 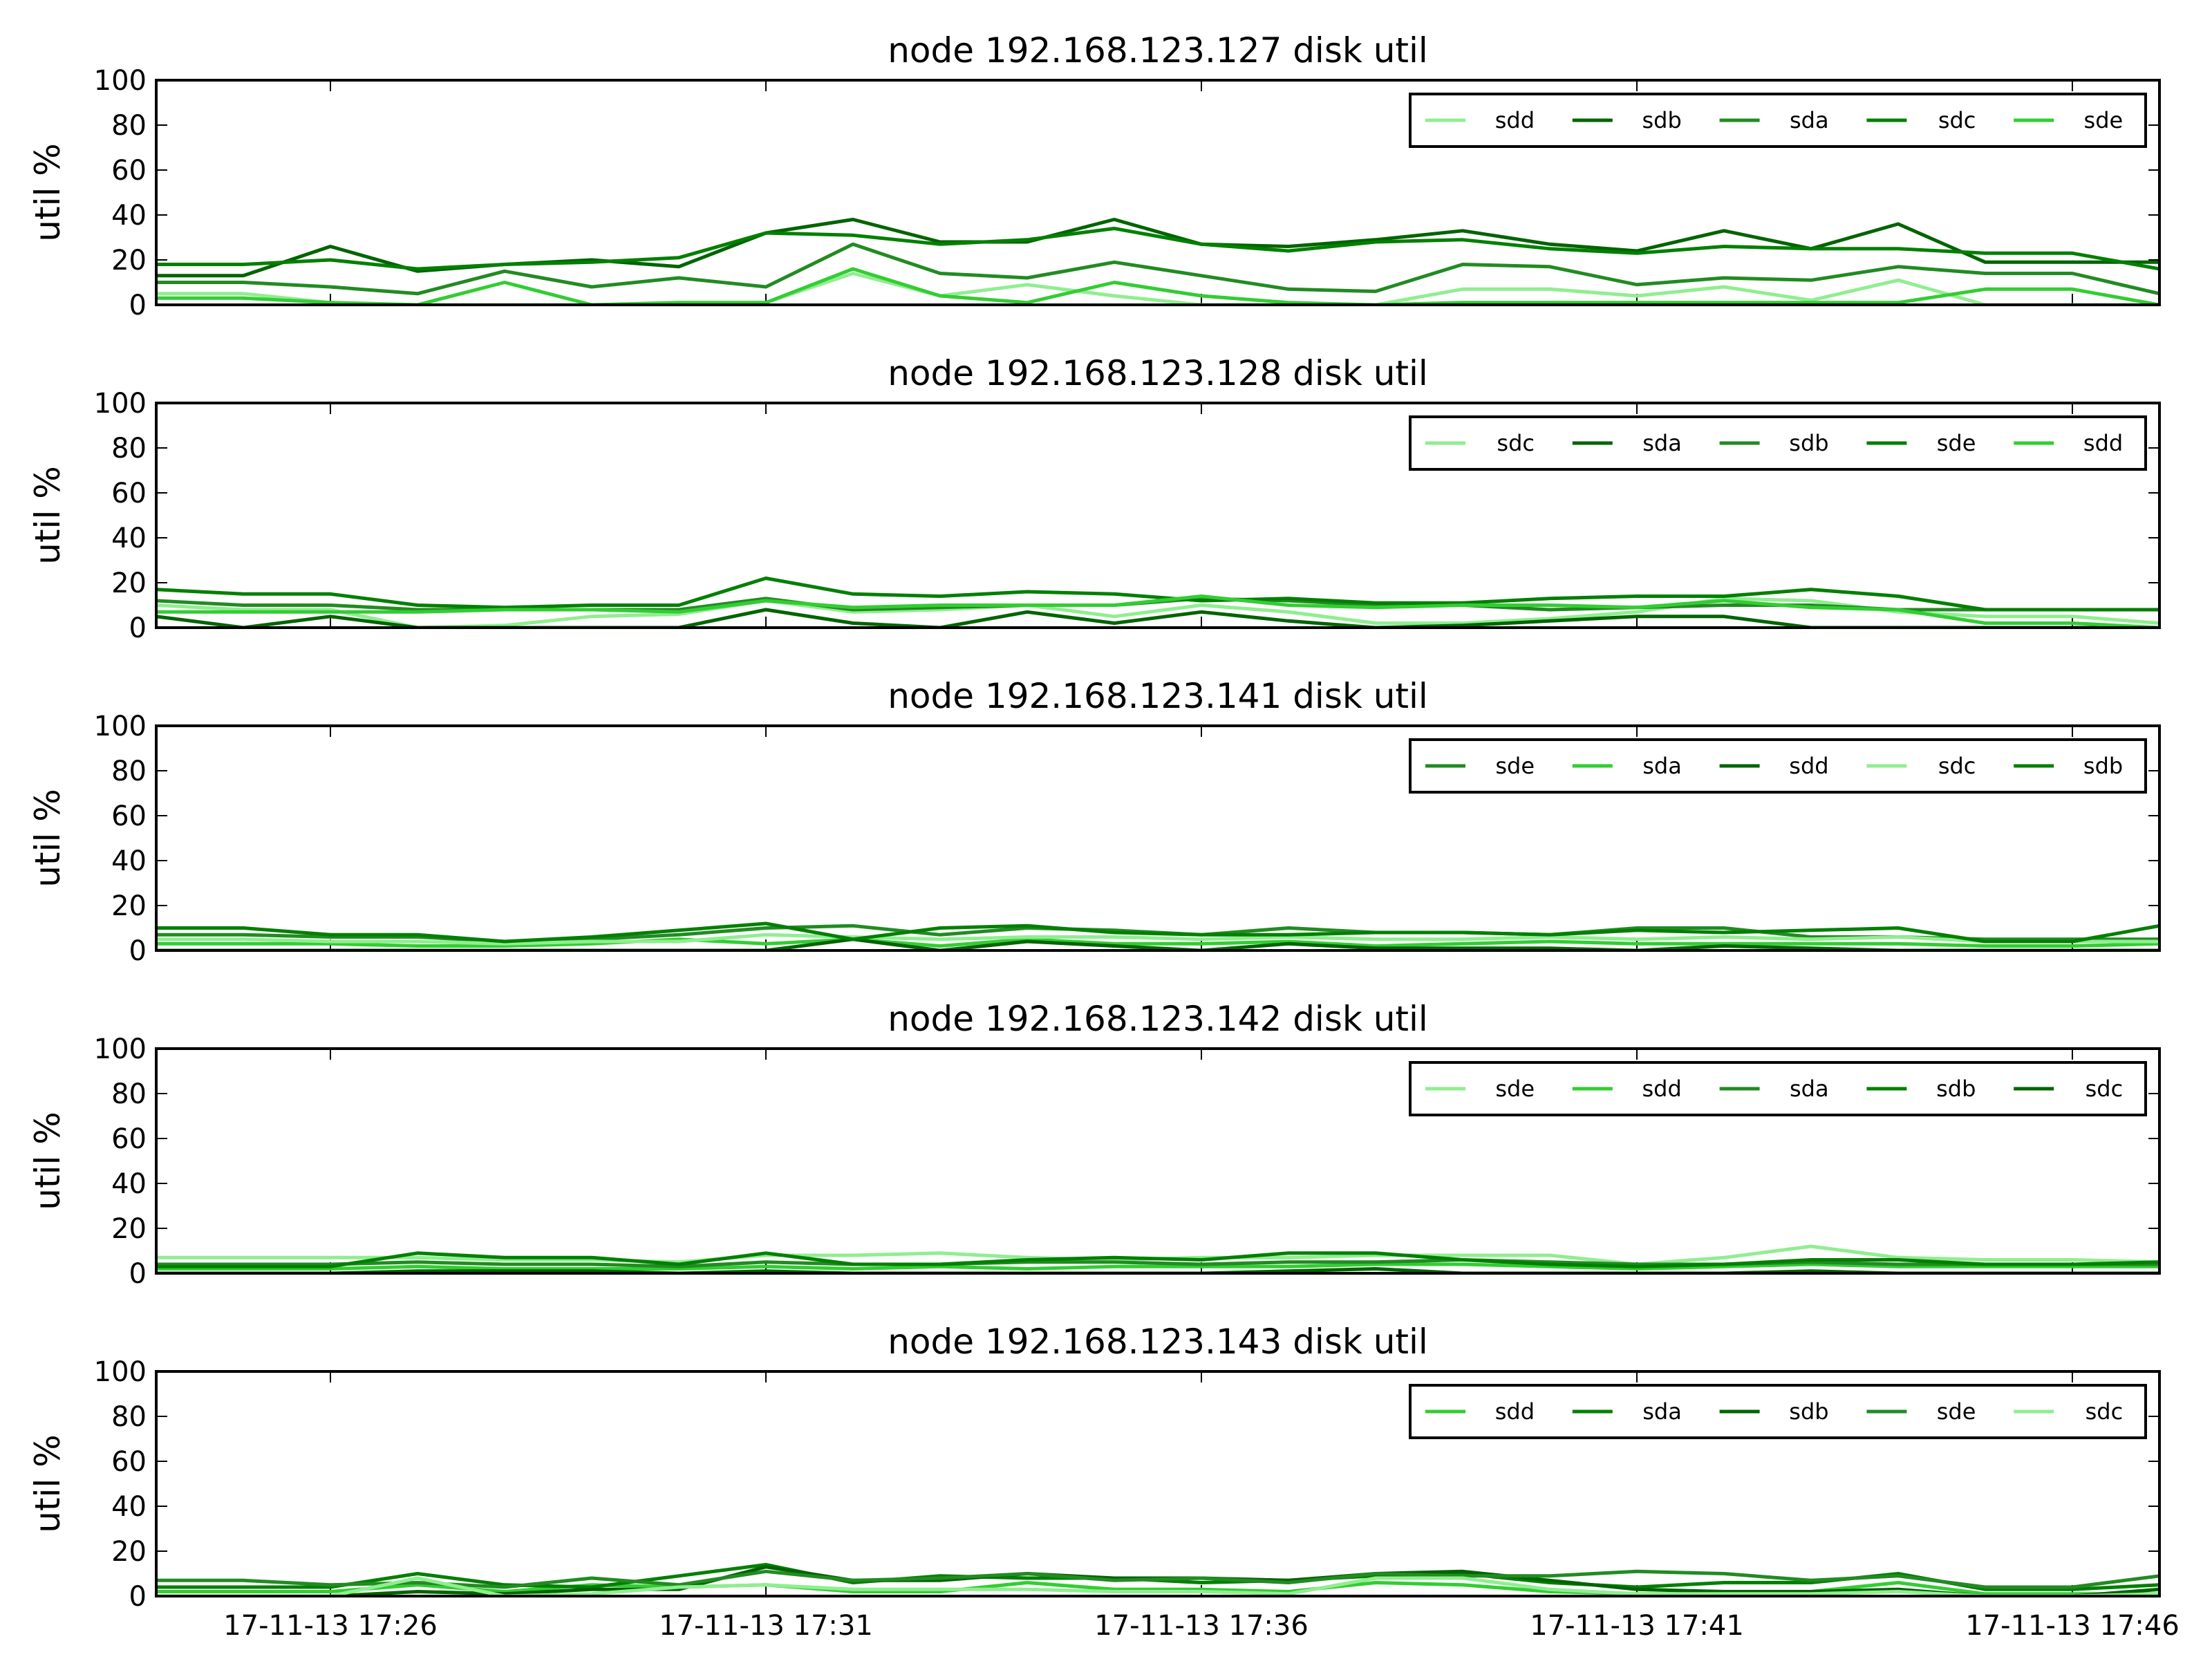 I want to click on legend: sdd sdb sda sdc sde, so click(x=1778, y=121).